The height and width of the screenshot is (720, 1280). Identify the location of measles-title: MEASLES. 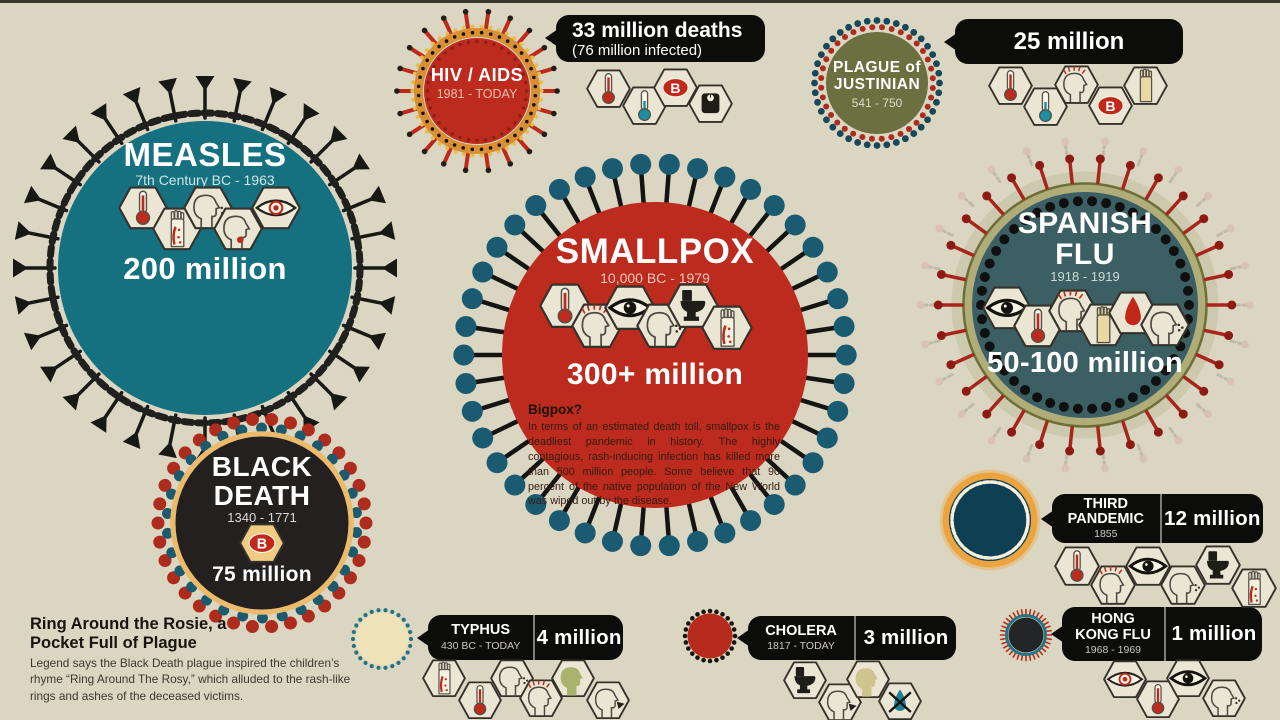
(205, 154).